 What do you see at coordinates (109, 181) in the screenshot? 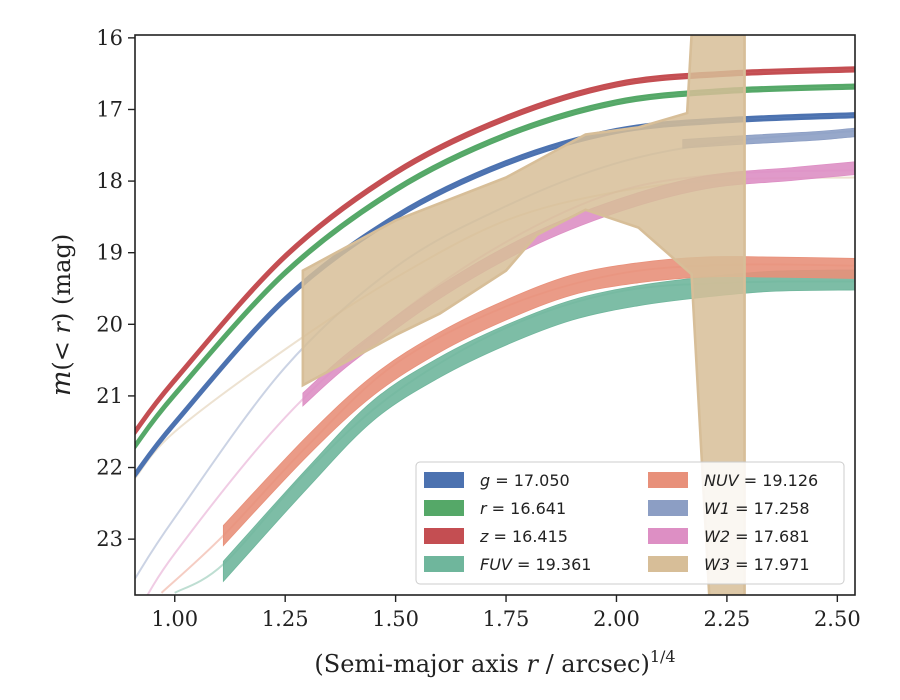
I see `y-tick-label: 18` at bounding box center [109, 181].